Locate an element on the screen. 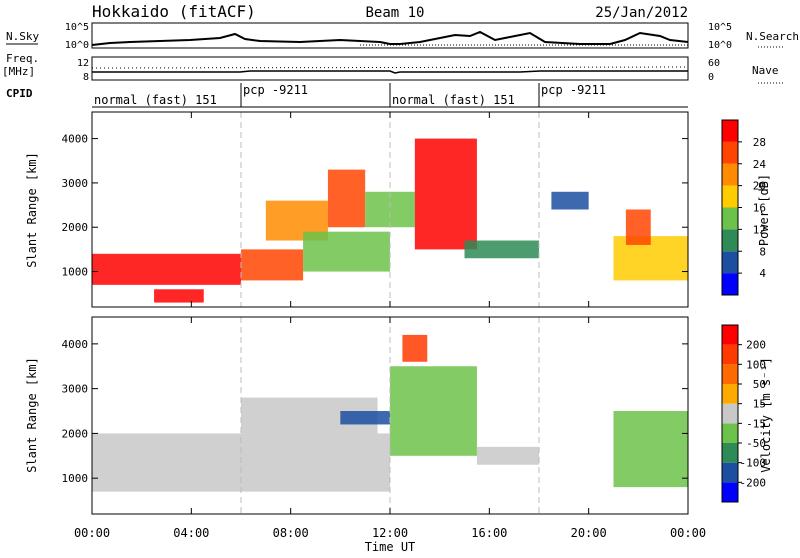 The width and height of the screenshot is (800, 558). velocity-cbar-tick-label-8: -200 is located at coordinates (753, 482).